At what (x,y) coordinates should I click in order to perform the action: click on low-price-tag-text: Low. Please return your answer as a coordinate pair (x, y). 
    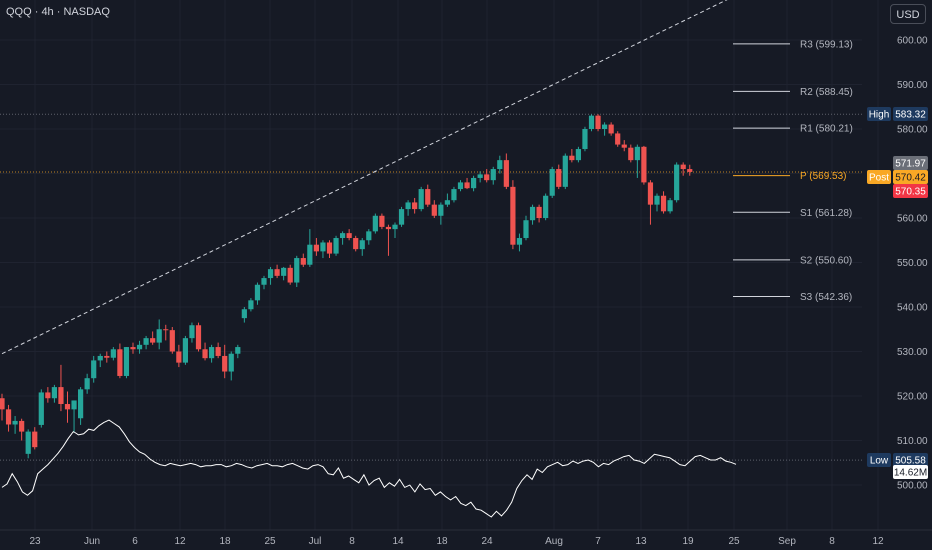
    Looking at the image, I should click on (879, 461).